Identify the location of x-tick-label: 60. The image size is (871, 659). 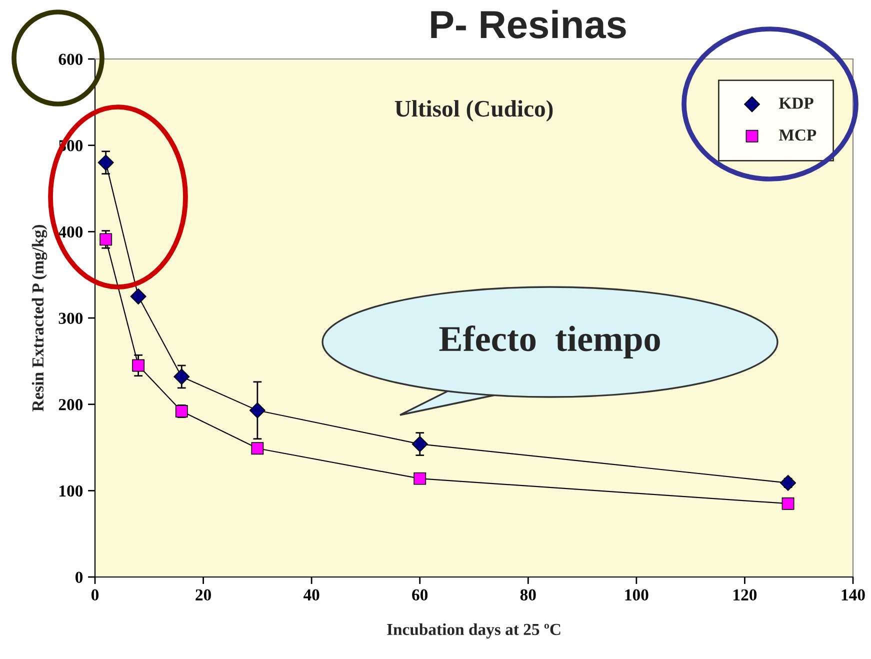
(420, 595).